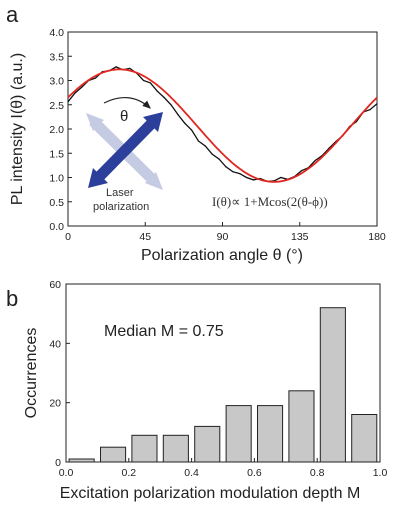 The image size is (395, 508). I want to click on panel-a-y-tick-label: 0.0, so click(56, 227).